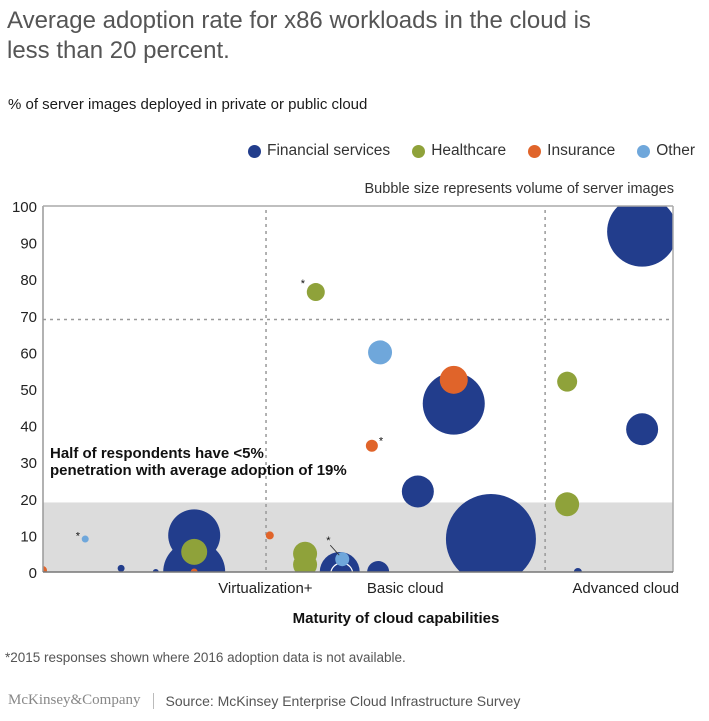  Describe the element at coordinates (28, 427) in the screenshot. I see `y-tick-label: 40` at that location.